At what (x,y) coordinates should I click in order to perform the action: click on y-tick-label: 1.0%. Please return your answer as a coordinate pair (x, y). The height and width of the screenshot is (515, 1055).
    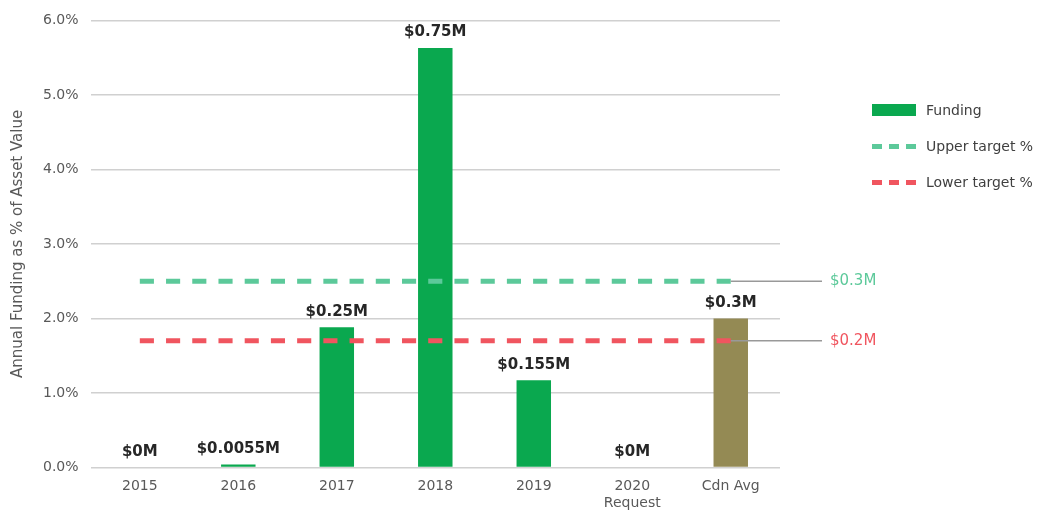
    Looking at the image, I should click on (60, 391).